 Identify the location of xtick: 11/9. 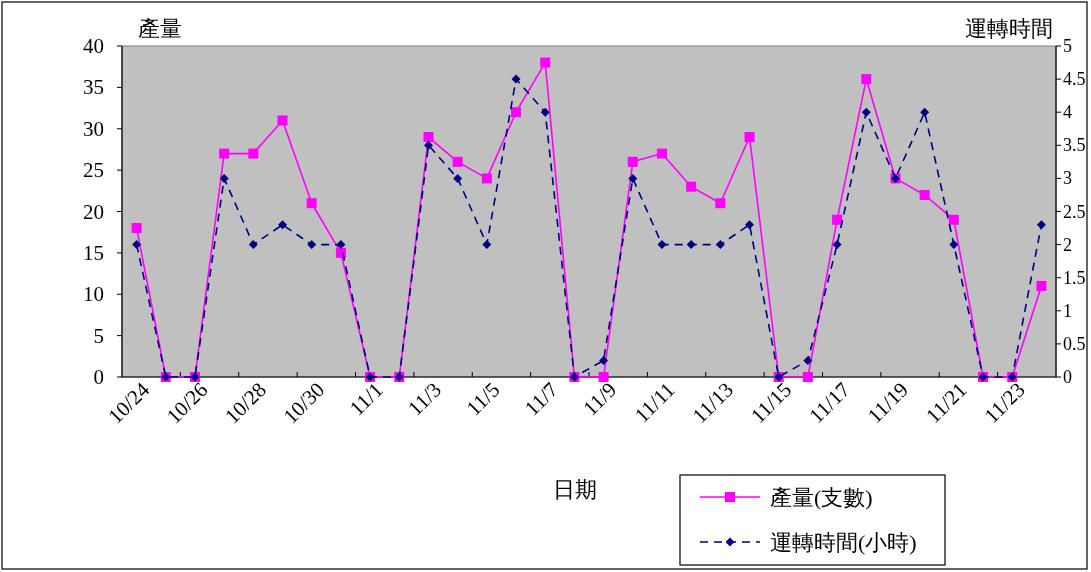
(600, 399).